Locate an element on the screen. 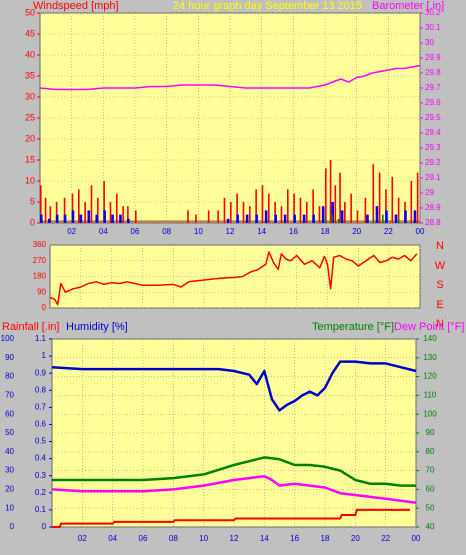 Image resolution: width=466 pixels, height=555 pixels. wind-y-ticks: 0 5 10 15 20 25 30 35 40 45 50 is located at coordinates (32, 117).